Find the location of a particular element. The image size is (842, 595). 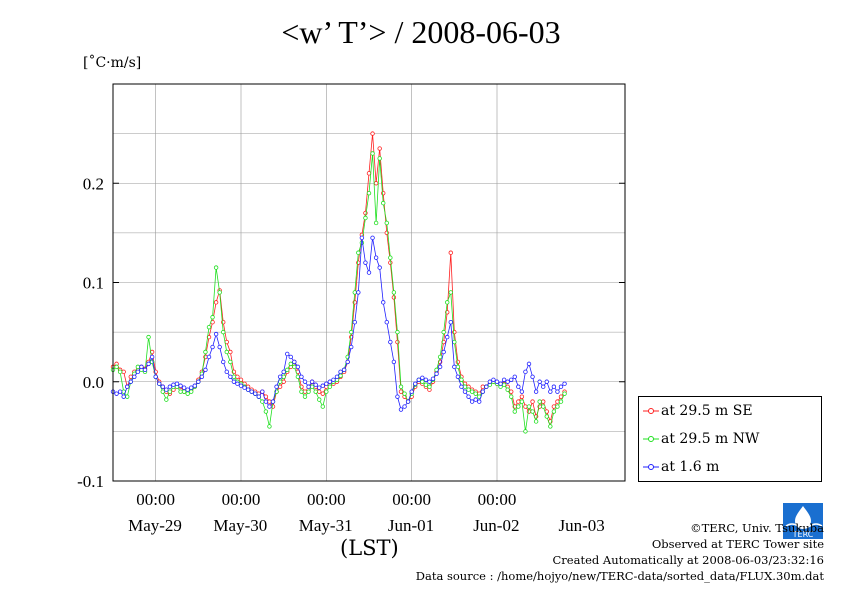

legend-marker-1-6m is located at coordinates (651, 467).